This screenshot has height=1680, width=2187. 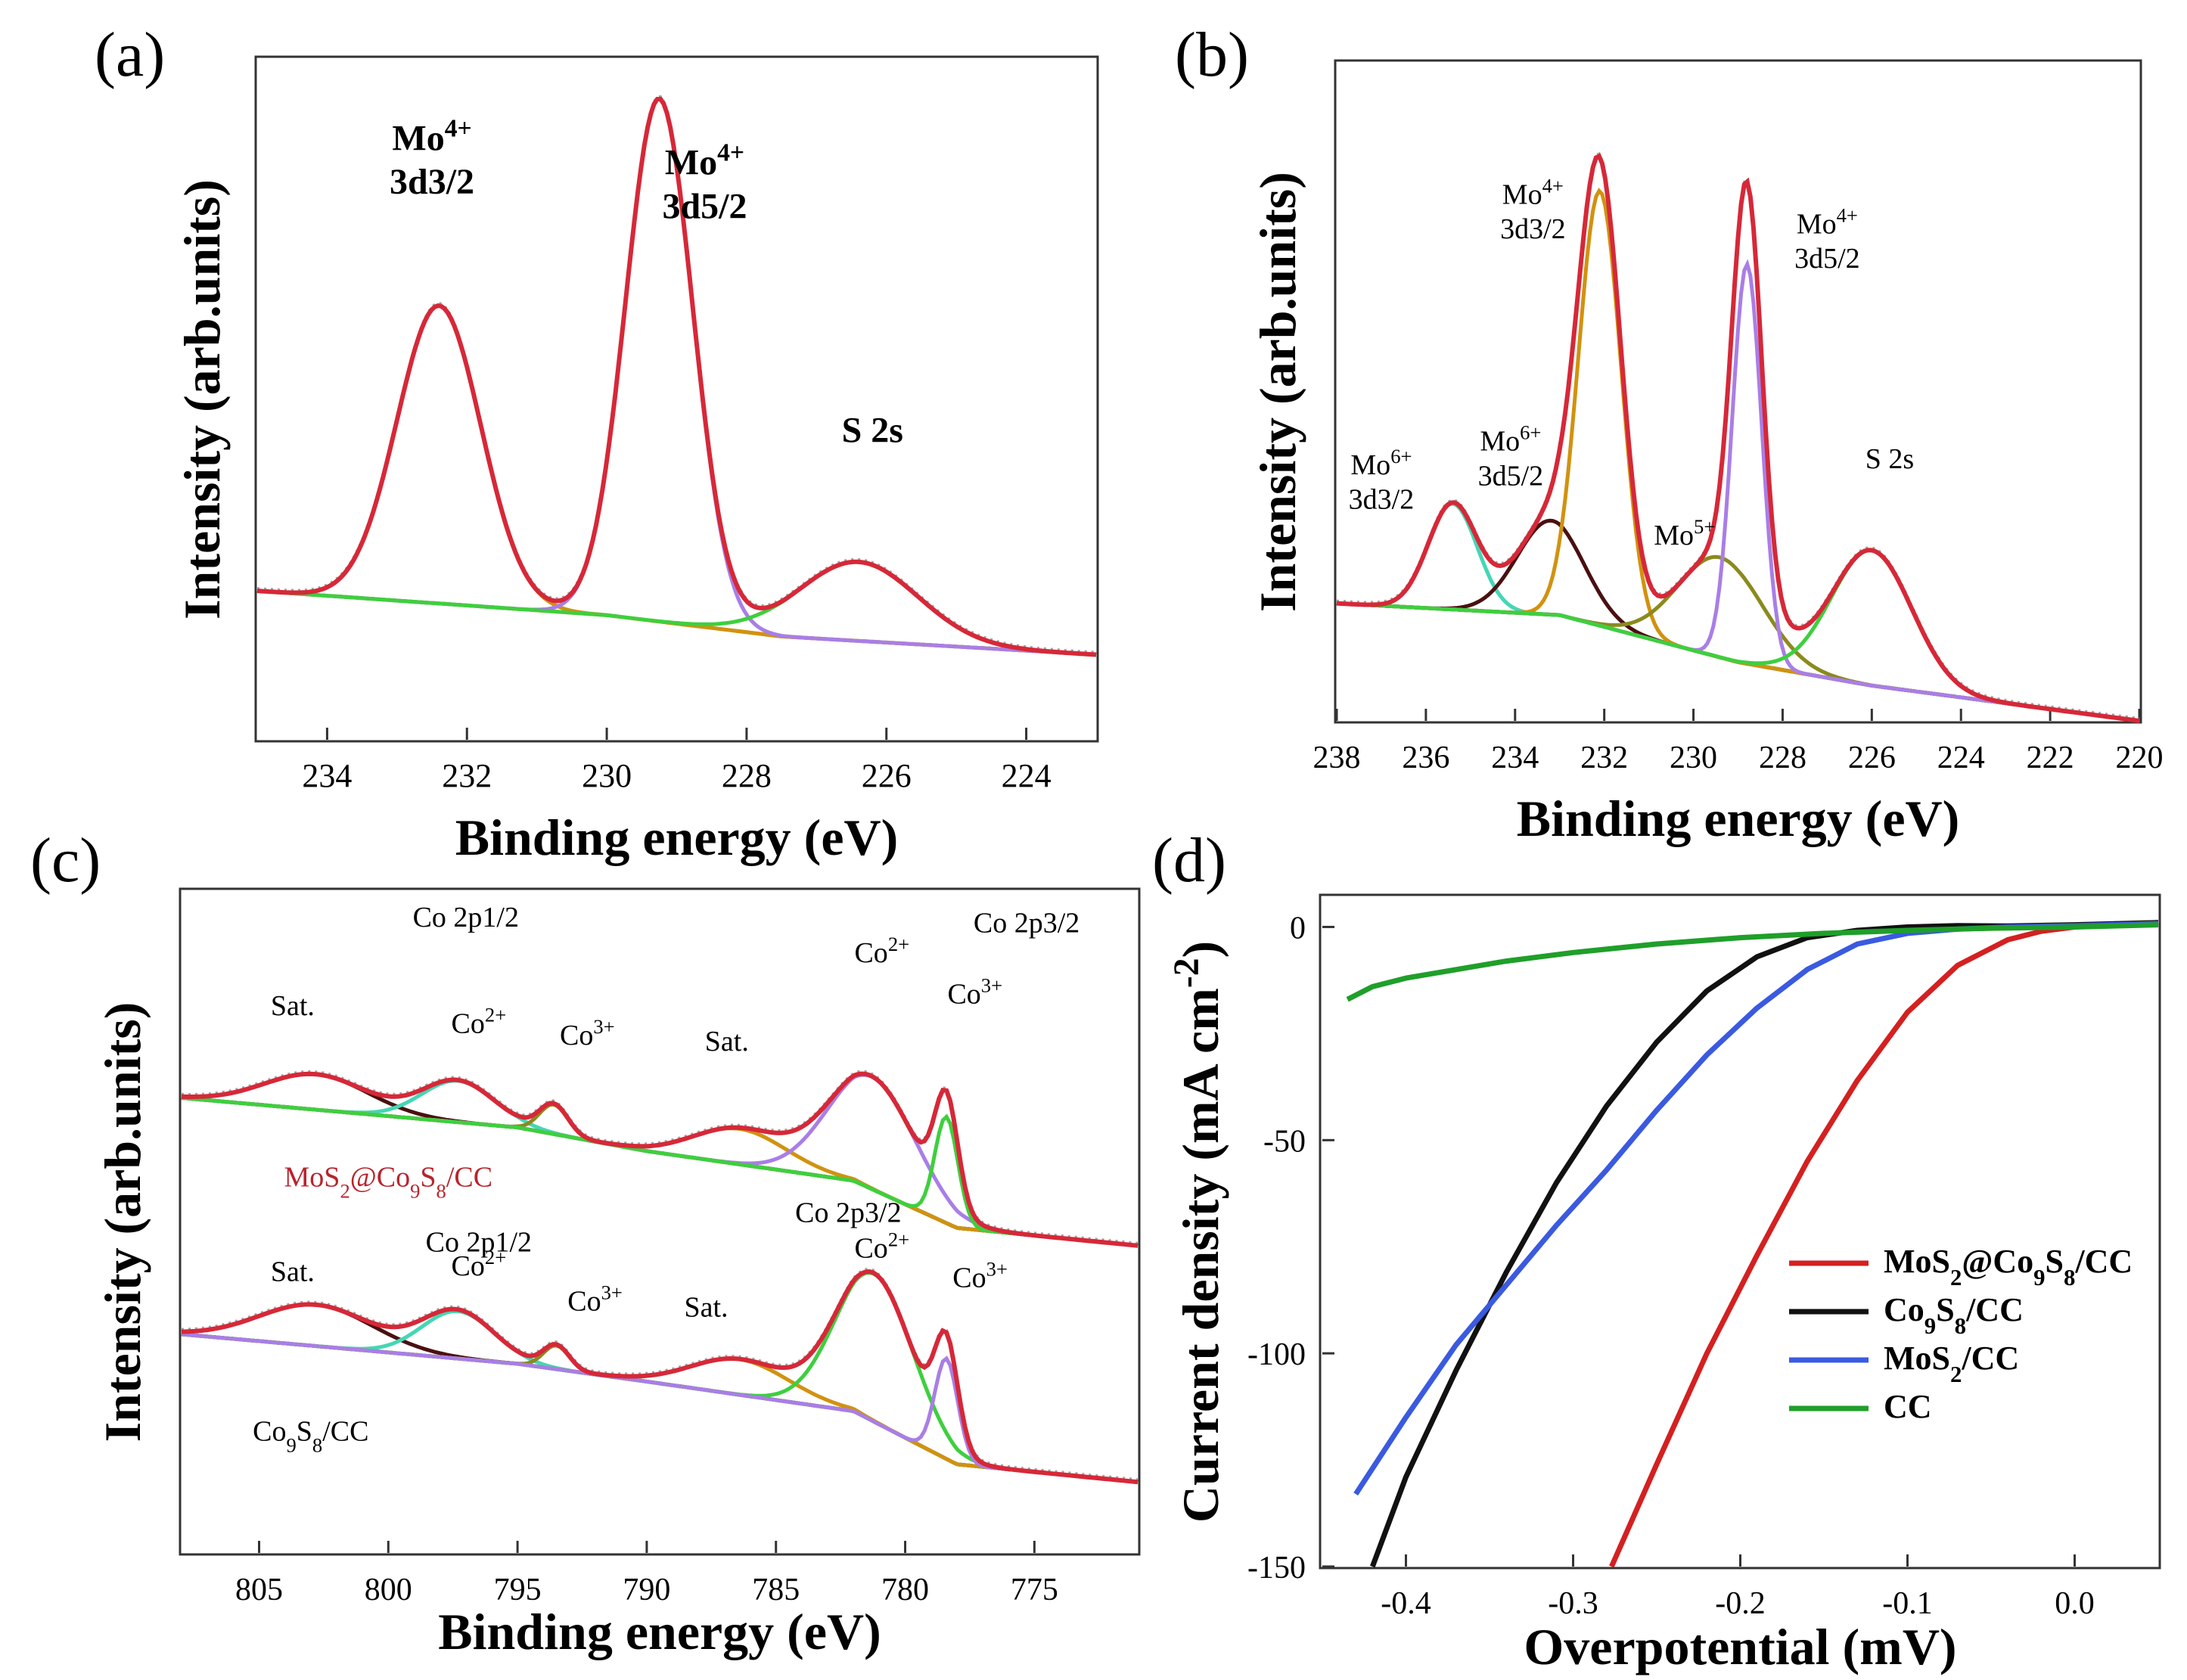 I want to click on x-tick-label: -0.3, so click(x=1573, y=1603).